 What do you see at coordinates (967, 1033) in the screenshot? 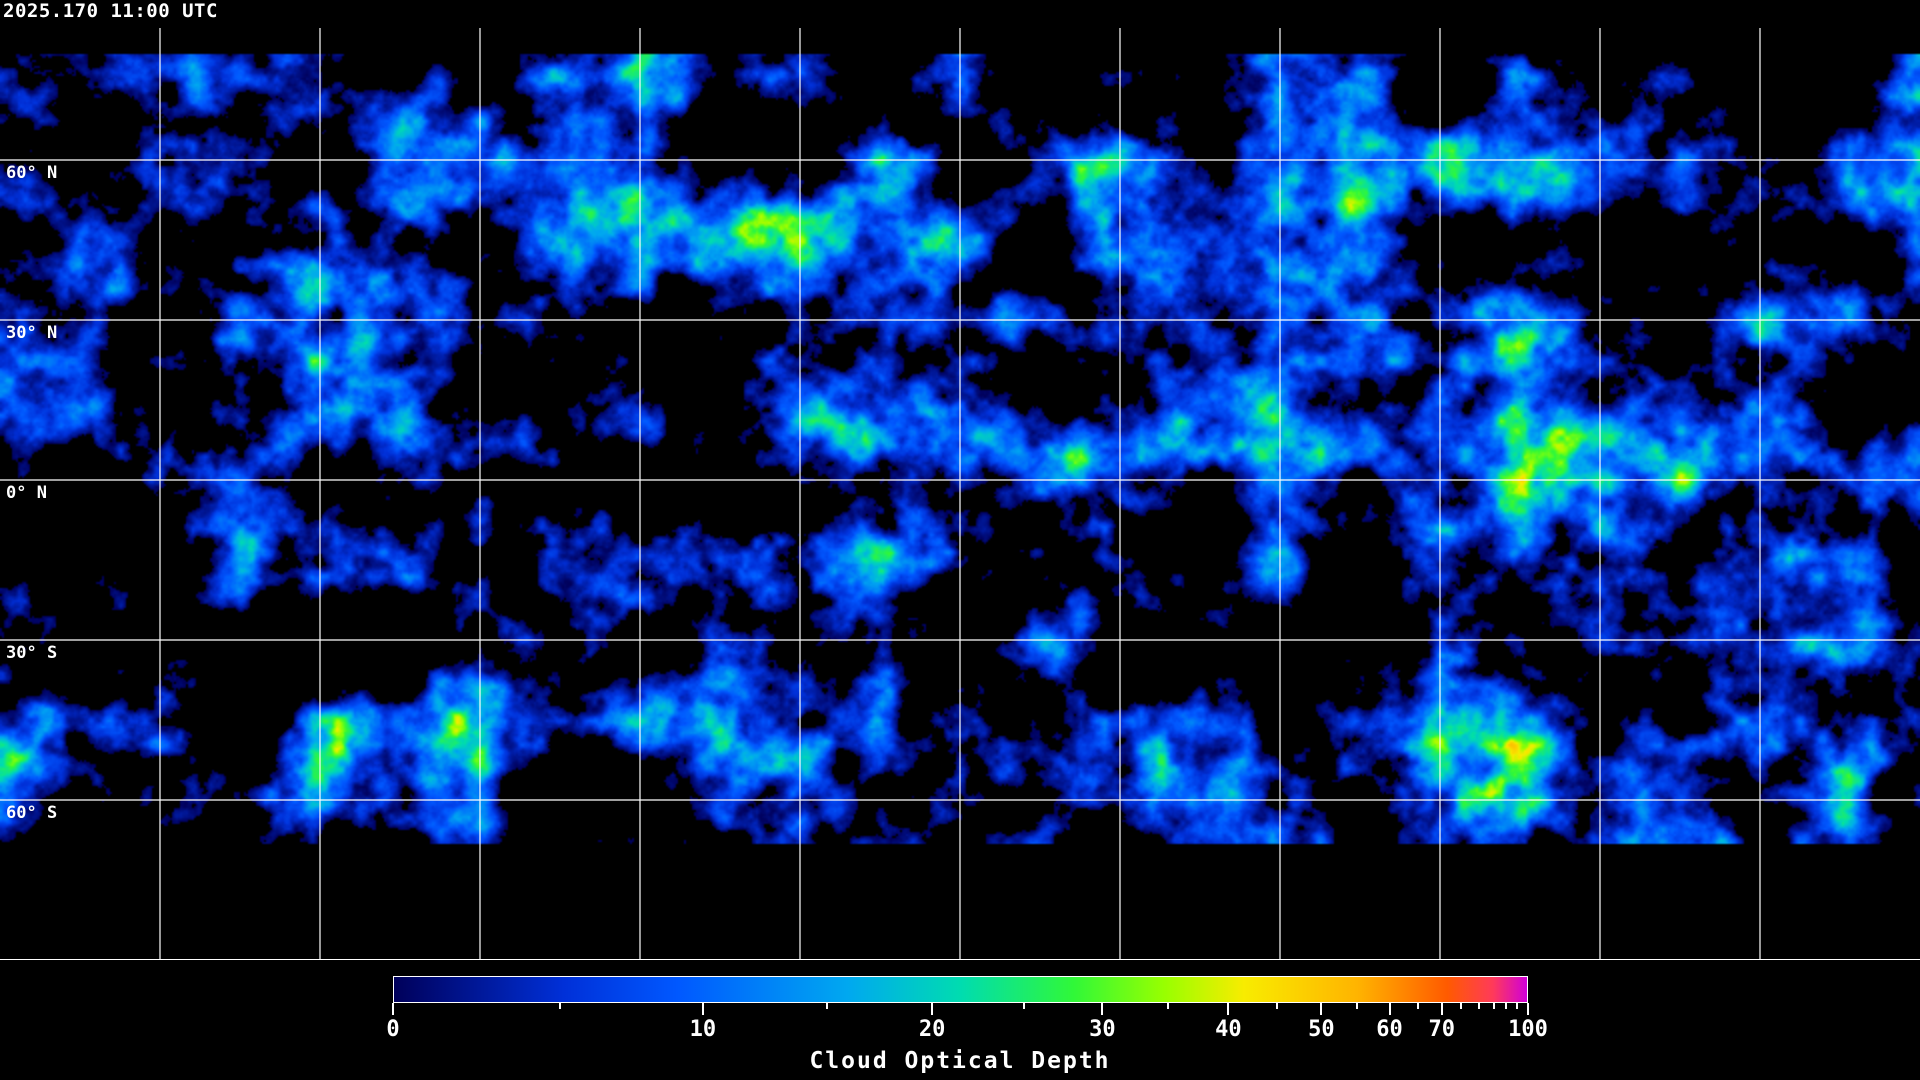
I see `colorbar-ticks: 0 10 20 30 40 50 60 70 100` at bounding box center [967, 1033].